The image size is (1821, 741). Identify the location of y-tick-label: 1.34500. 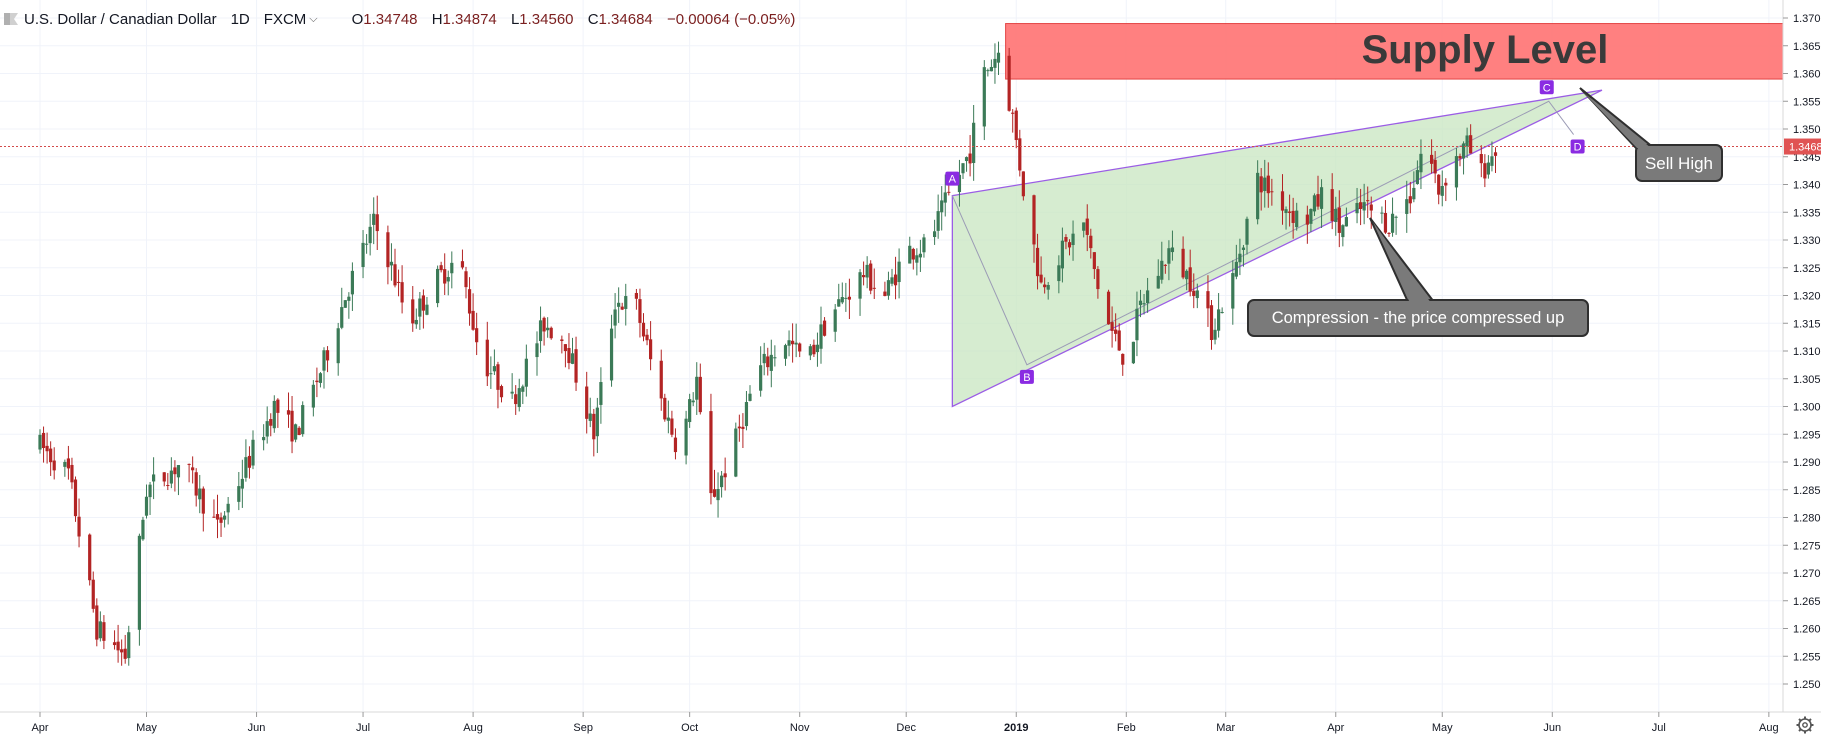
(1807, 158).